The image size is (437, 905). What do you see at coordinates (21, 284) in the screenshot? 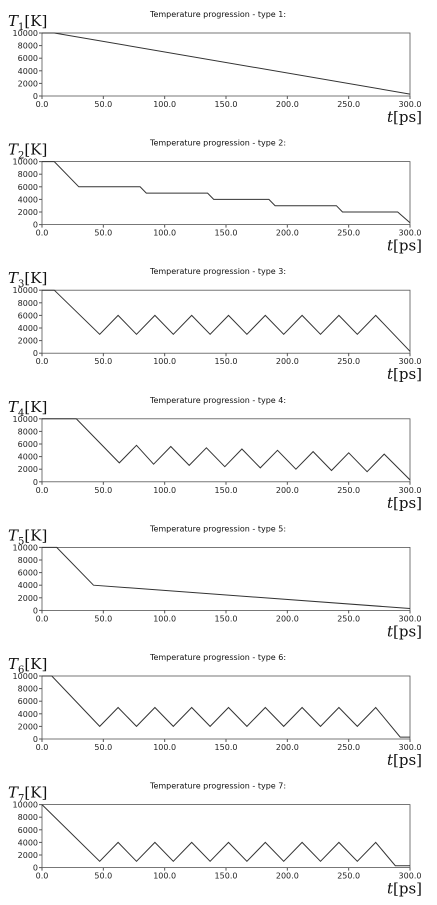
I see `y-label-subscript: 3` at bounding box center [21, 284].